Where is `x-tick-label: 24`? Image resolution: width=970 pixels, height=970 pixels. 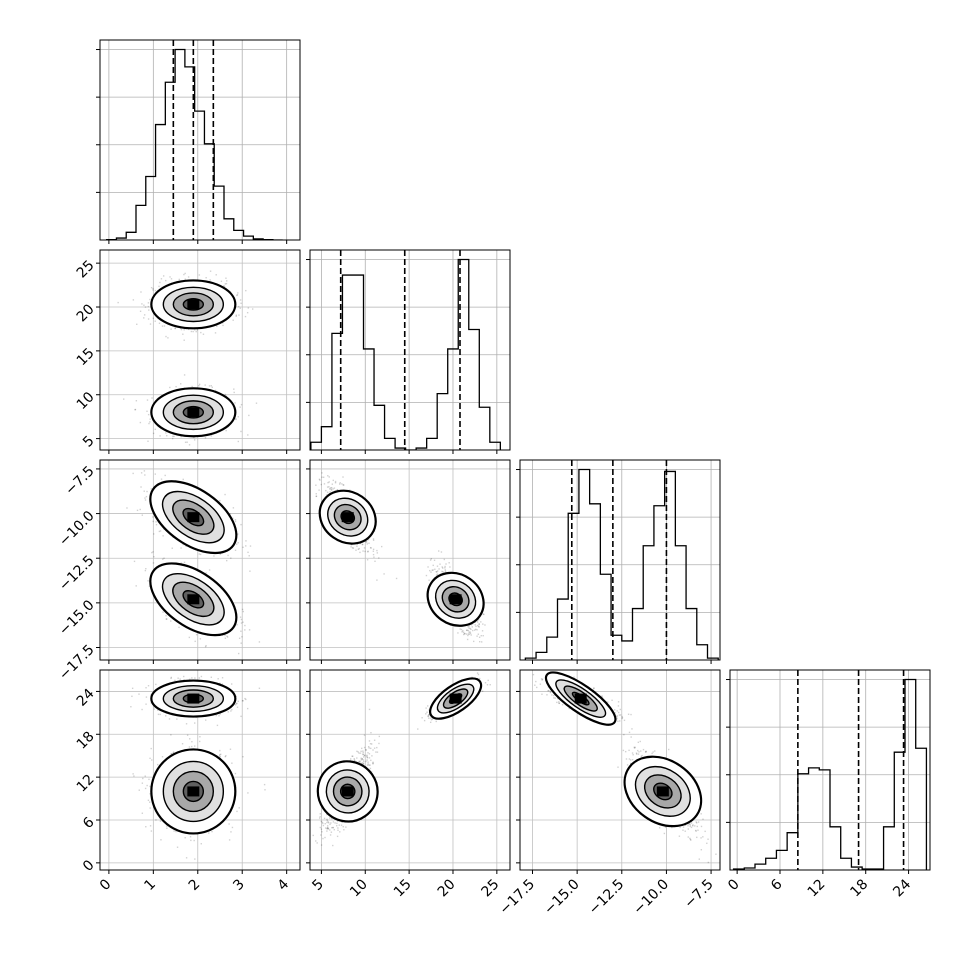
x-tick-label: 24 is located at coordinates (902, 888).